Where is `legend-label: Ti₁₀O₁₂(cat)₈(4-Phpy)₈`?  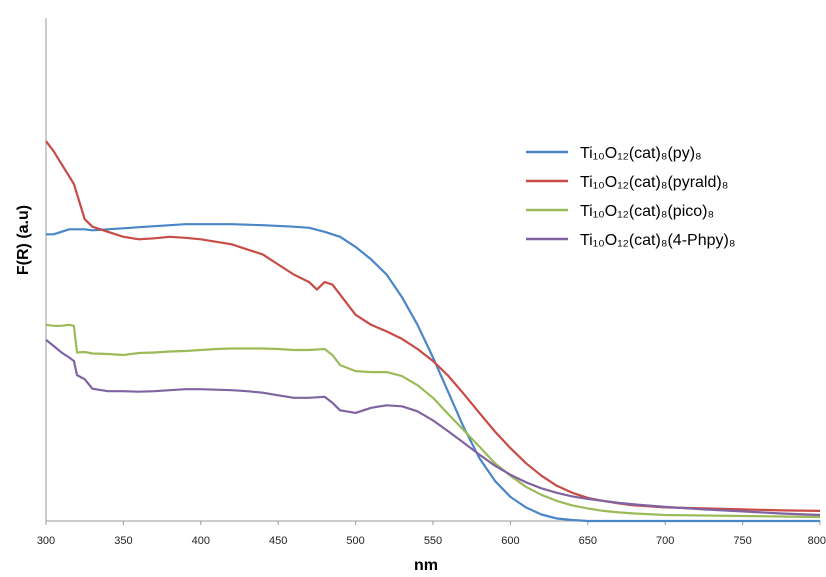 legend-label: Ti₁₀O₁₂(cat)₈(4-Phpy)₈ is located at coordinates (657, 240).